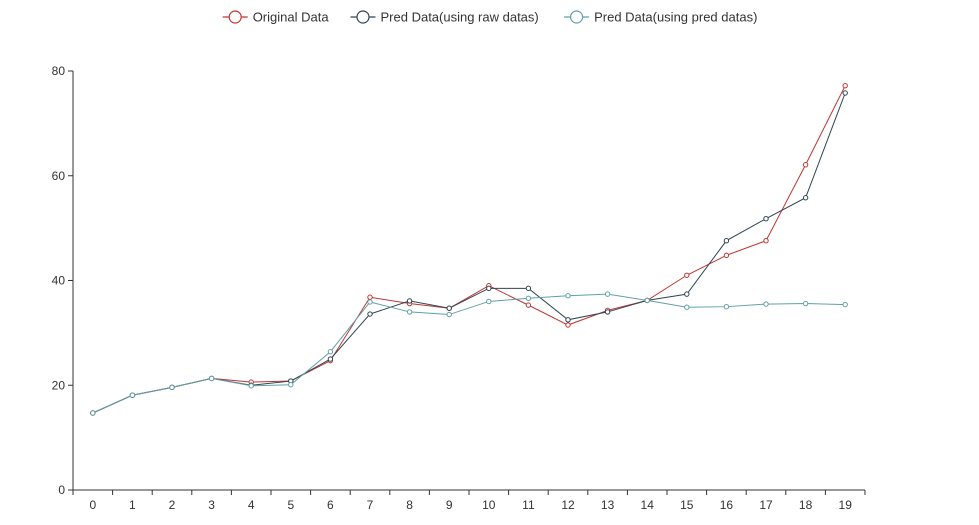 This screenshot has height=525, width=979. Describe the element at coordinates (211, 505) in the screenshot. I see `x-tick-label: 3` at that location.